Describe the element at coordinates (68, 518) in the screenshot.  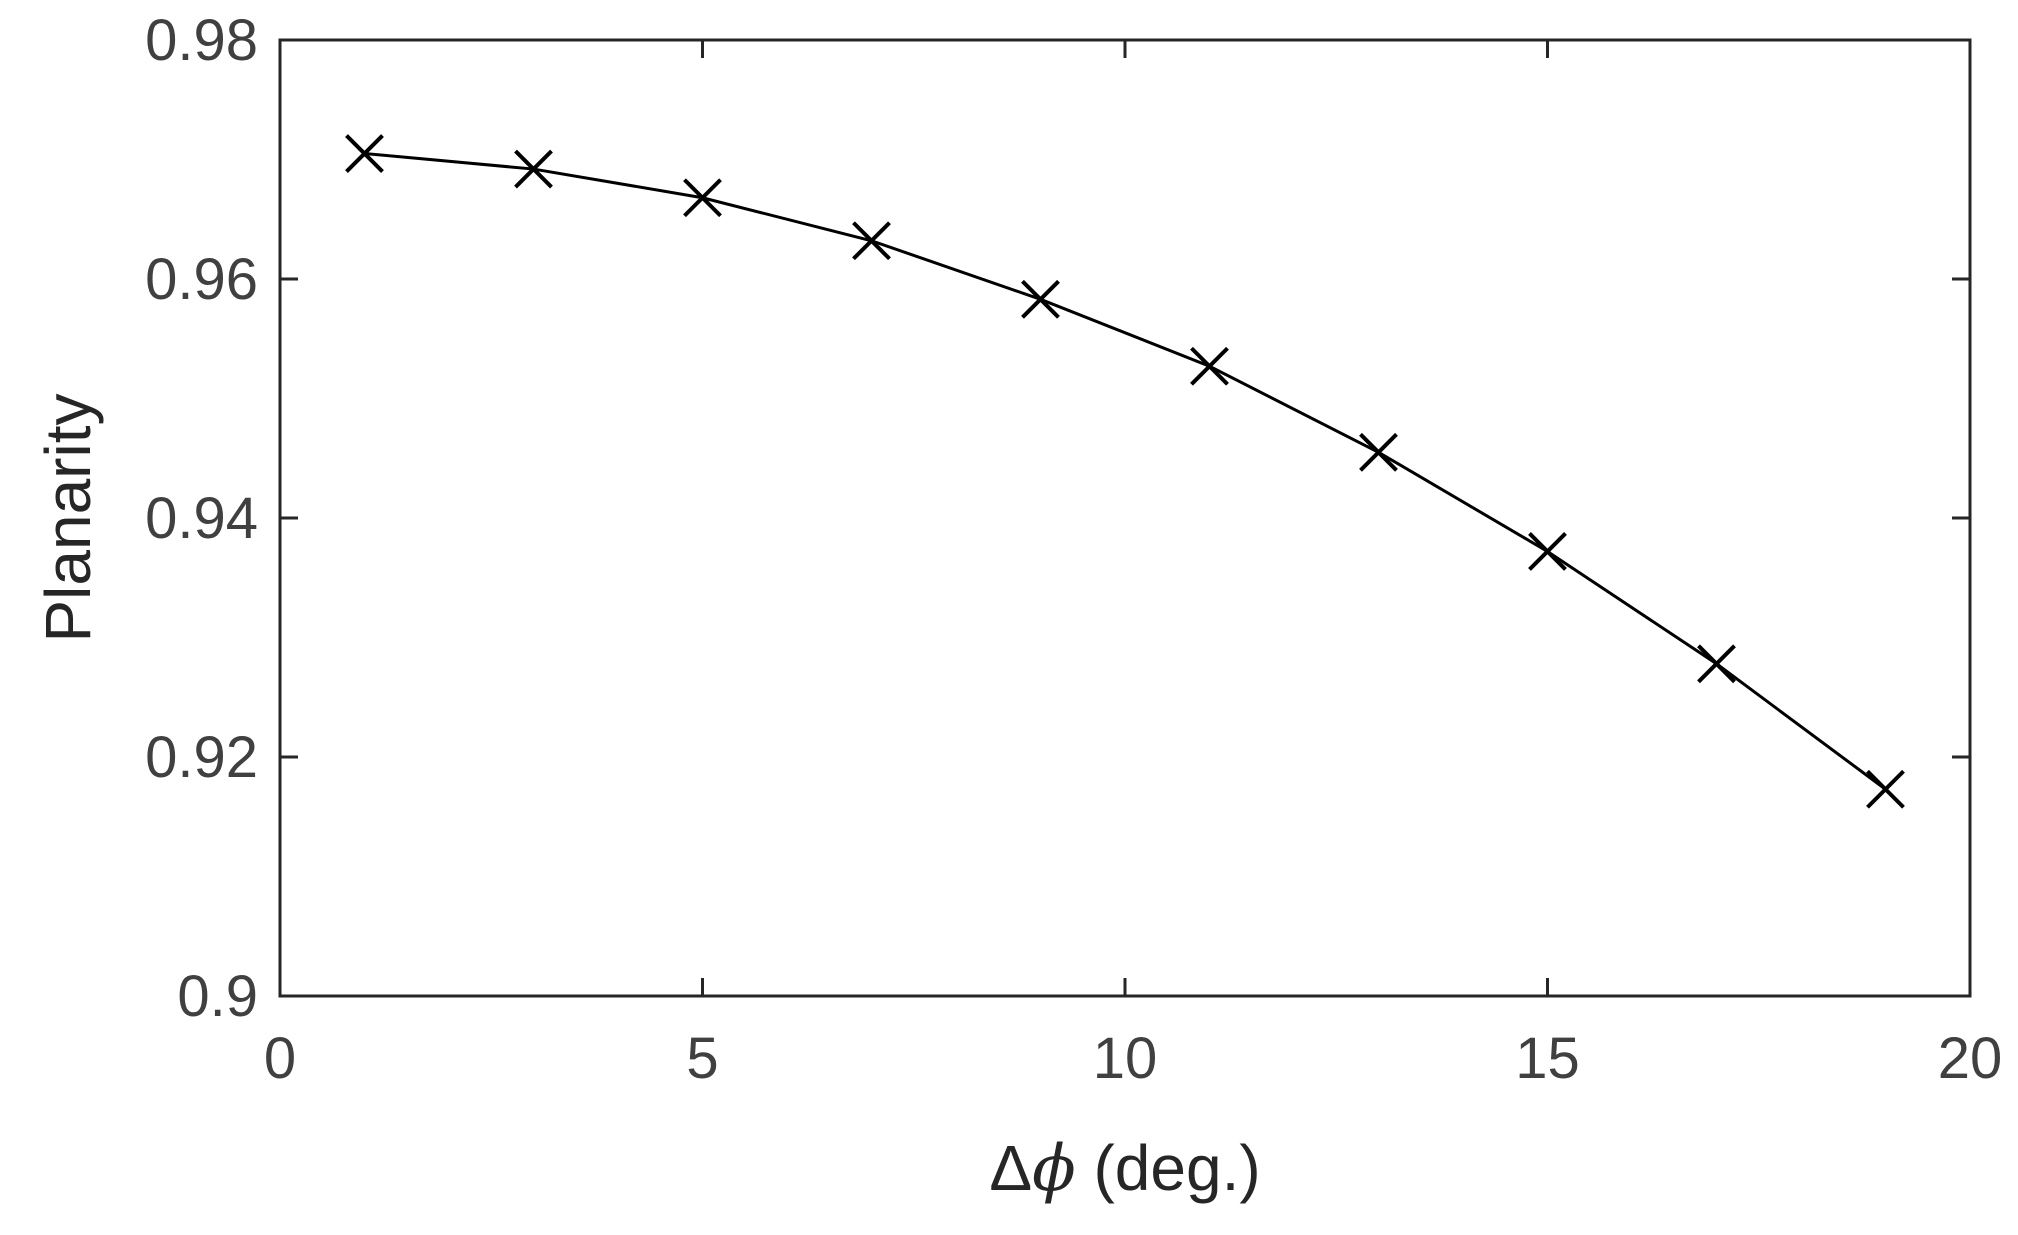
I see `y-axis-label: Planarity` at that location.